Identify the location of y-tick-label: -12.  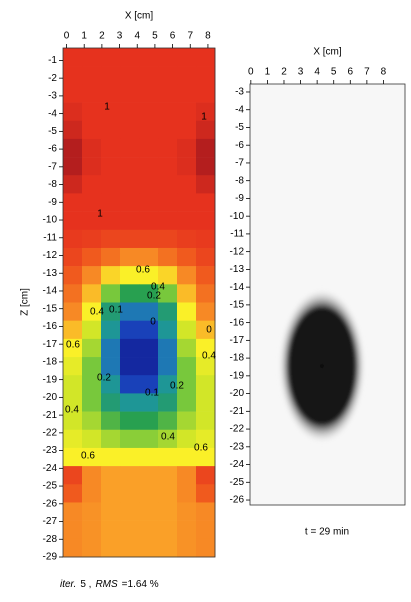
(50, 255).